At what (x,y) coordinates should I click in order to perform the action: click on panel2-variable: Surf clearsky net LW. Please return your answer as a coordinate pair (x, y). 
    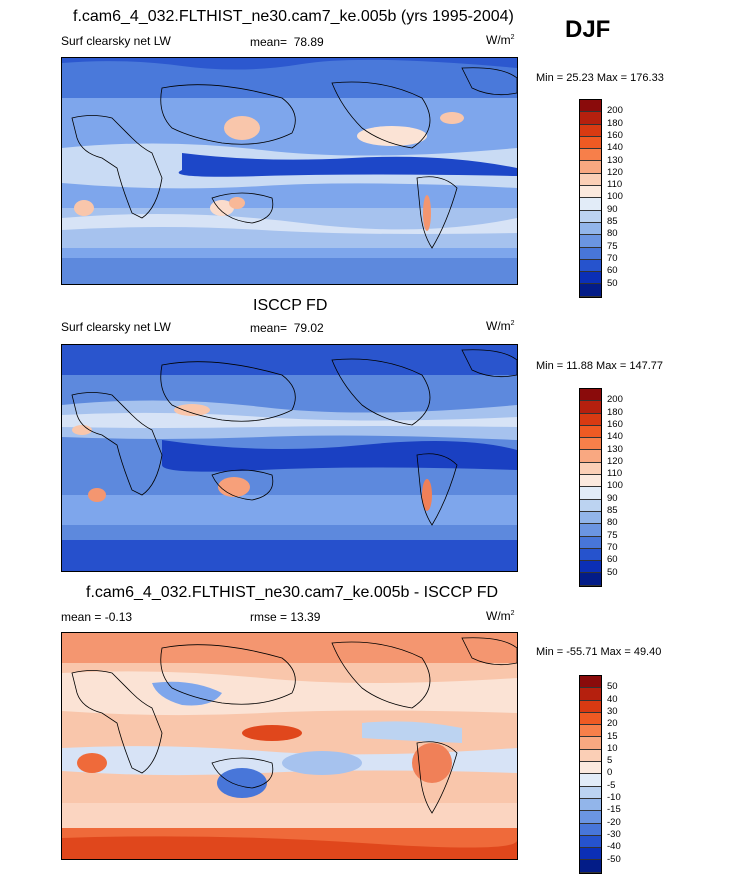
    Looking at the image, I should click on (116, 327).